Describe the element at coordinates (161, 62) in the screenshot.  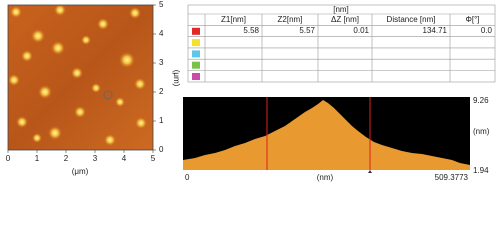
I see `y-tick-label: 3` at that location.